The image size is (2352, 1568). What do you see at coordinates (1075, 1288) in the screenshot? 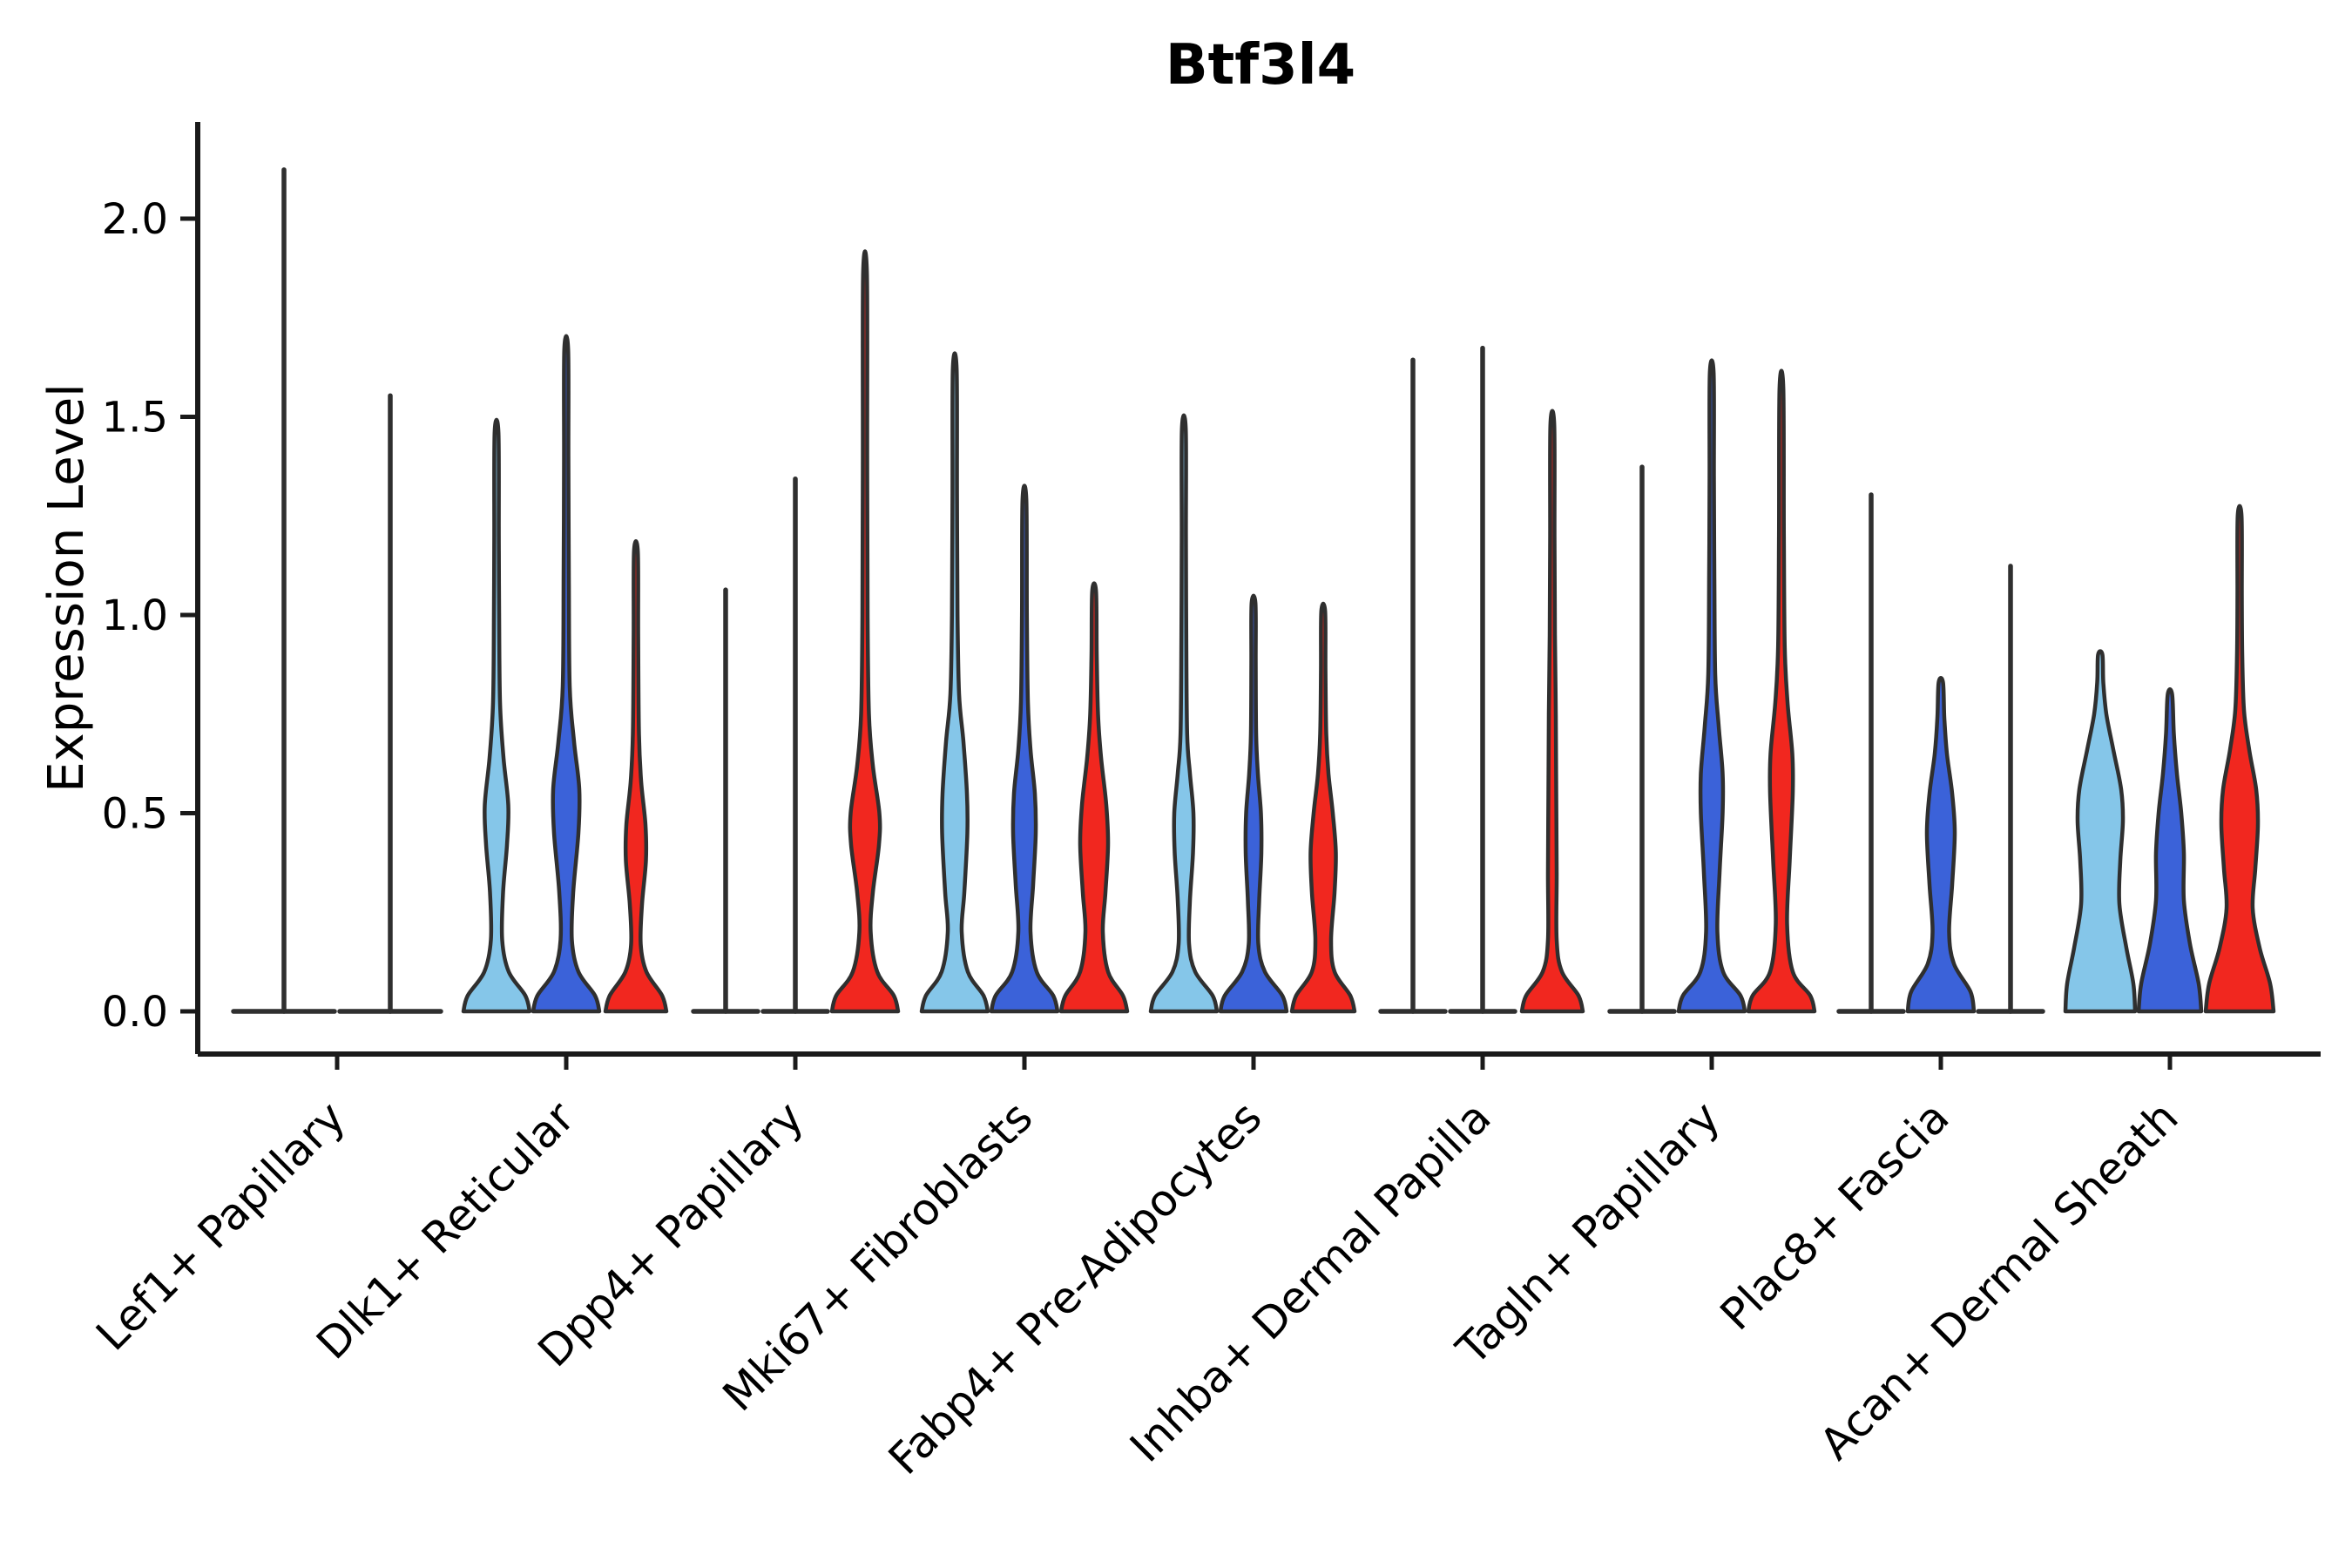
I see `x-tick-label-fabp4-pre-adipocytes: Fabp4+ Pre-Adipocytes` at bounding box center [1075, 1288].